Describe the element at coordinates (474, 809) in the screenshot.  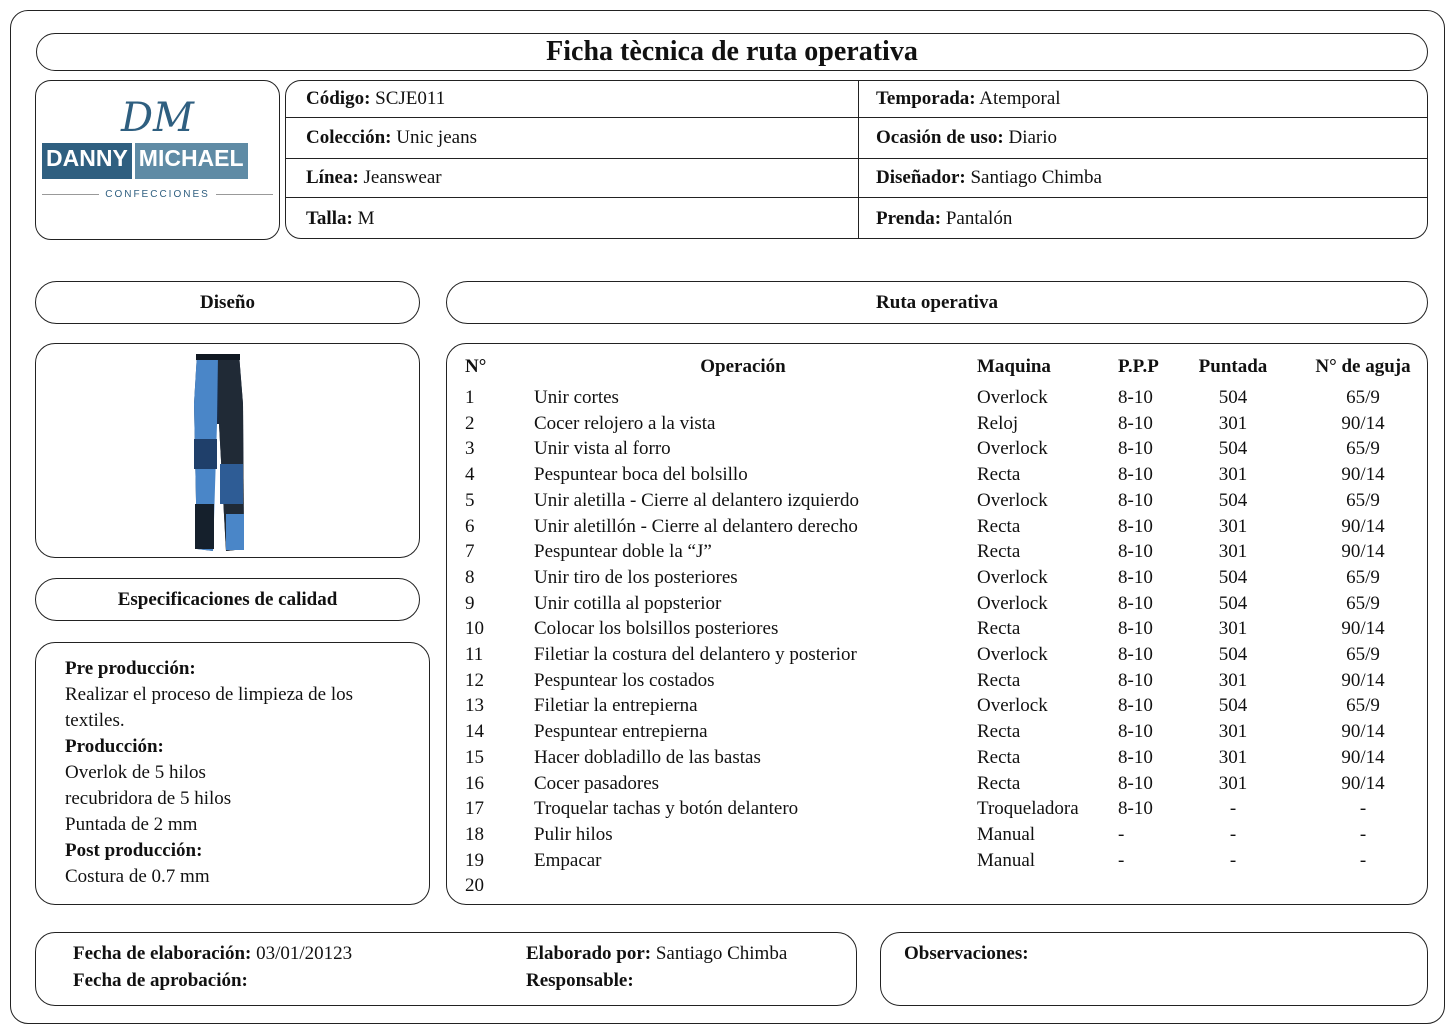
I see `table-cell: 17` at that location.